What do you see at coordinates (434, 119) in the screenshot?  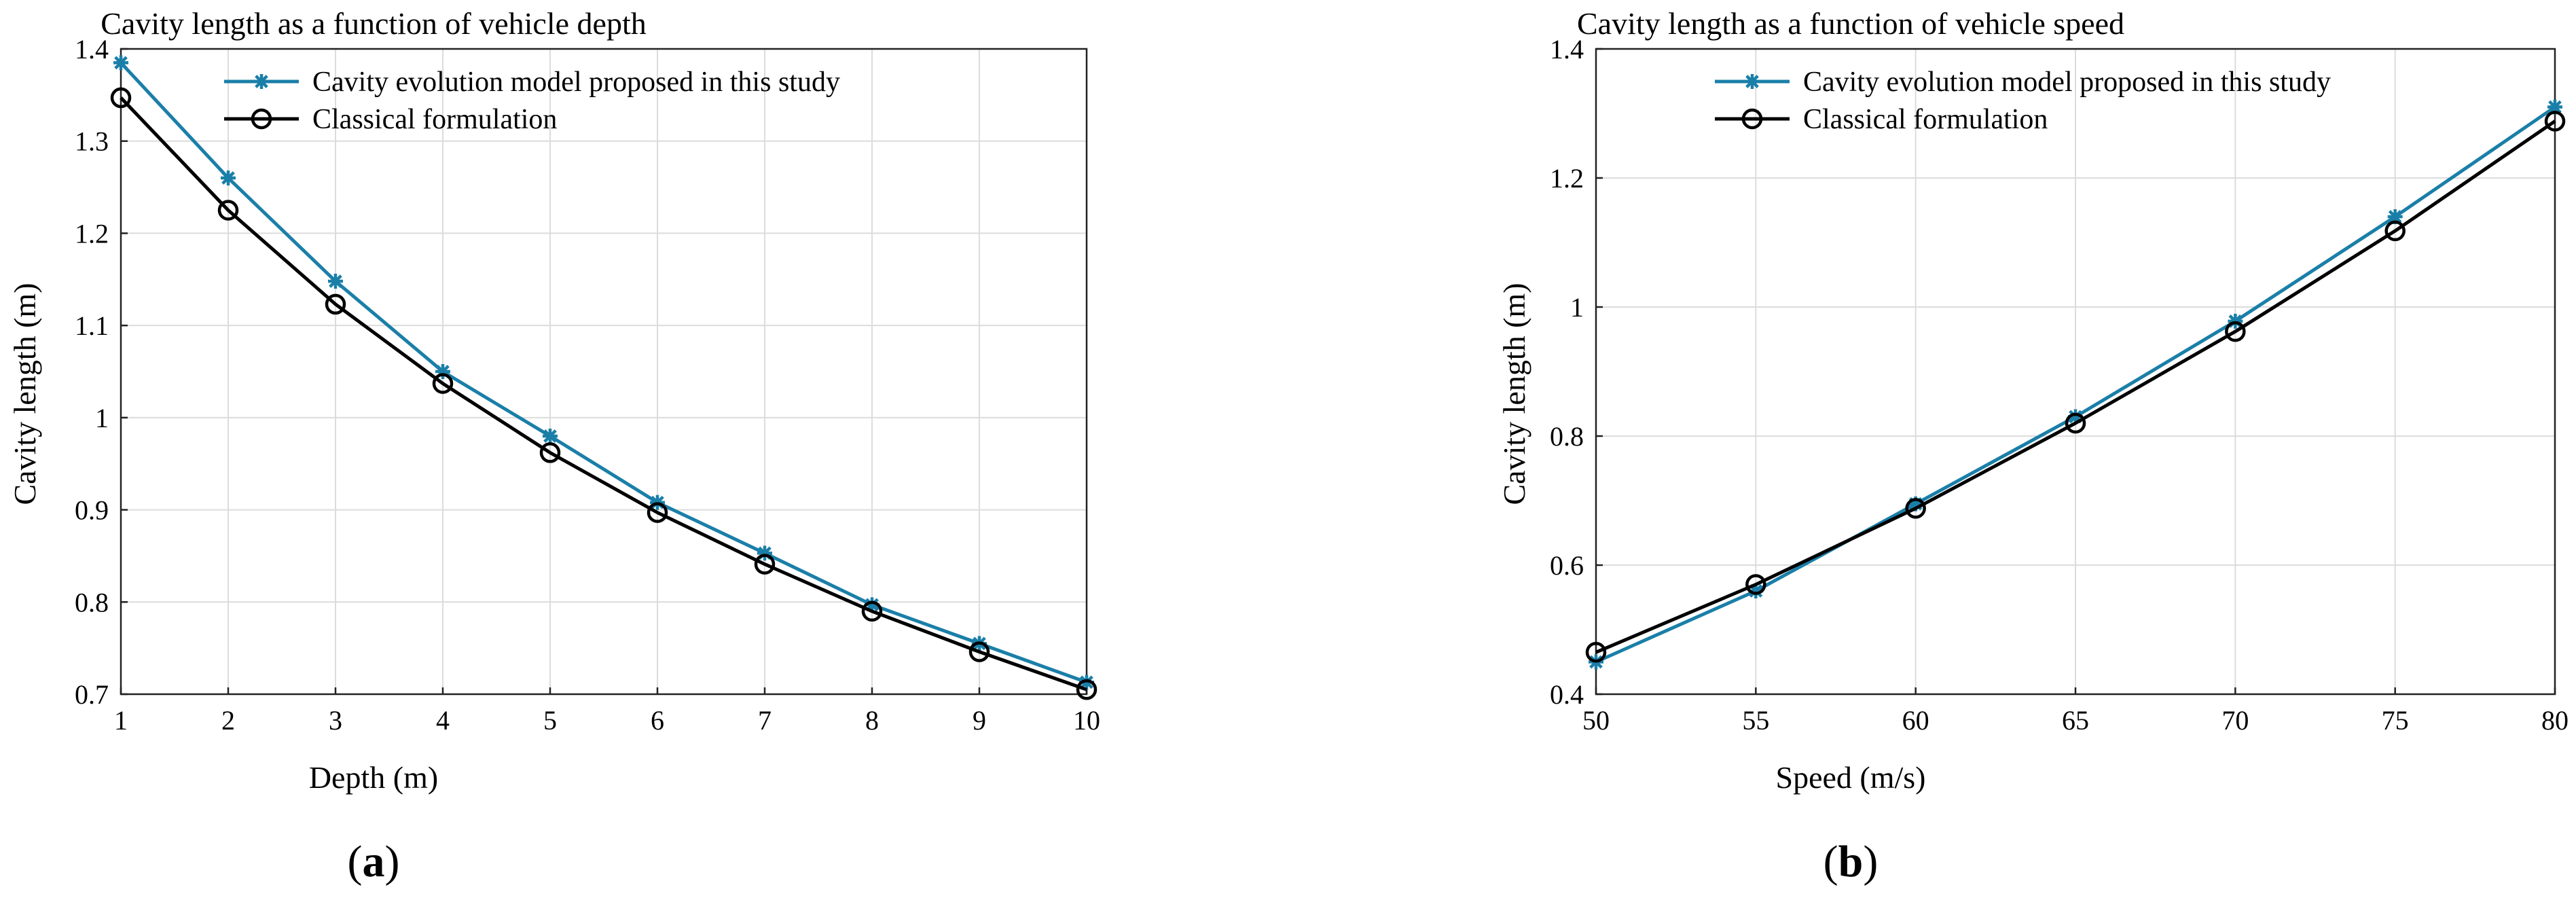 I see `legend-label-classical-a: Classical formulation` at bounding box center [434, 119].